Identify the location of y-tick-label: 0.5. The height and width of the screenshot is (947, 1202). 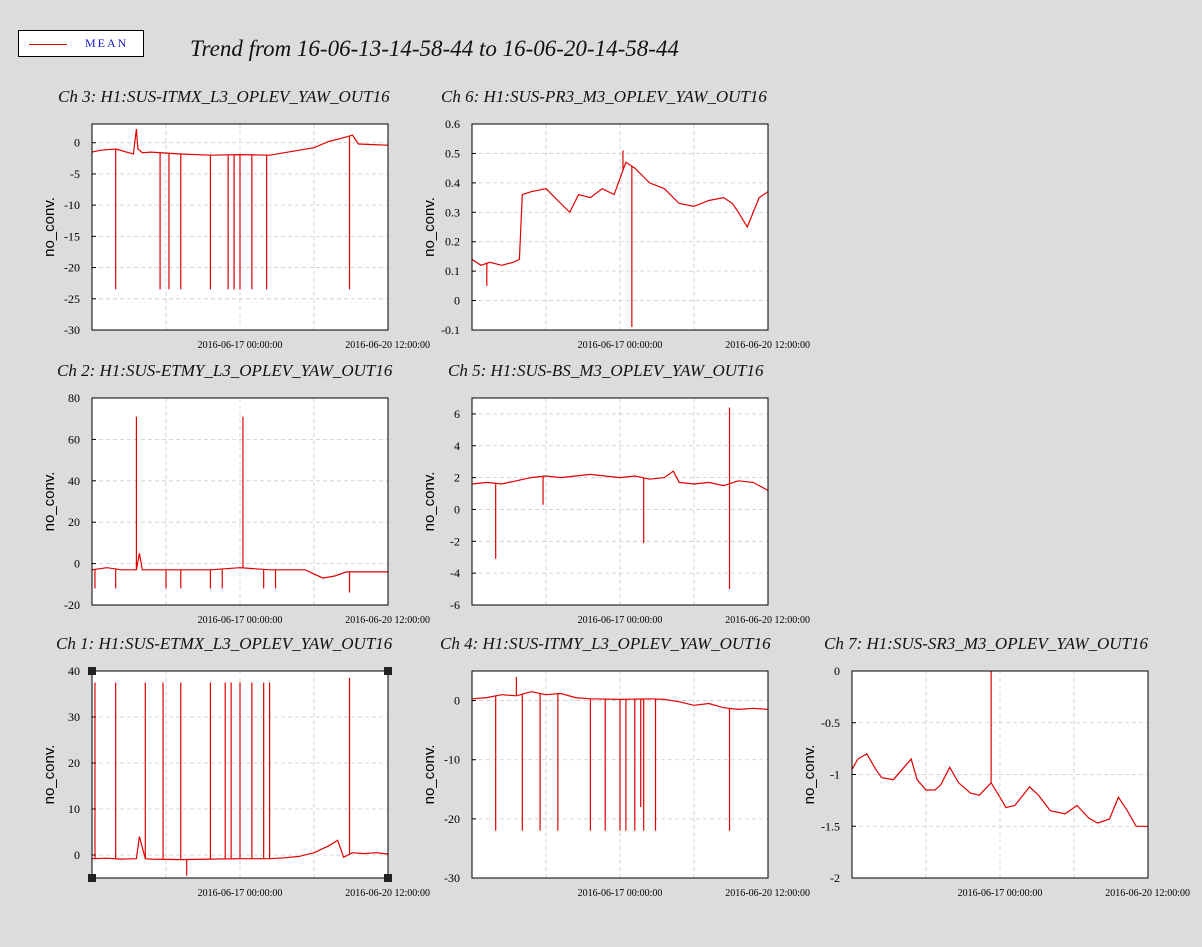
(452, 153).